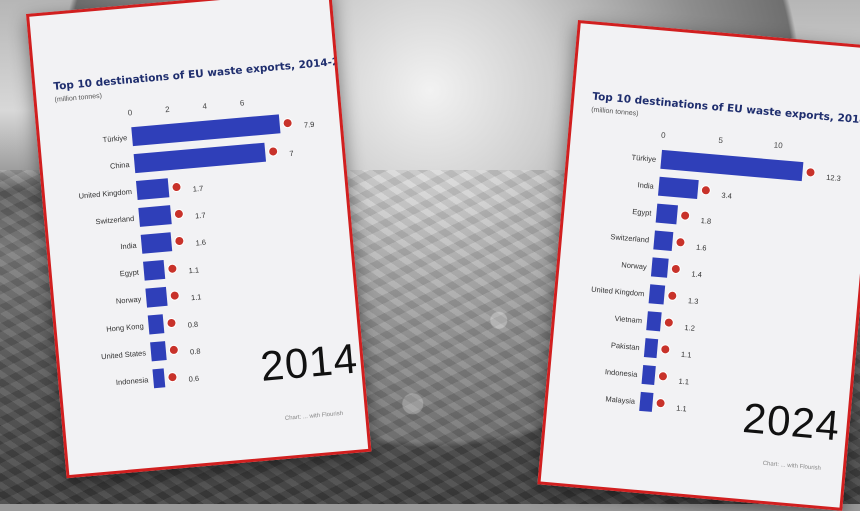 Image resolution: width=860 pixels, height=511 pixels. Describe the element at coordinates (693, 301) in the screenshot. I see `value-label: 1.3` at that location.